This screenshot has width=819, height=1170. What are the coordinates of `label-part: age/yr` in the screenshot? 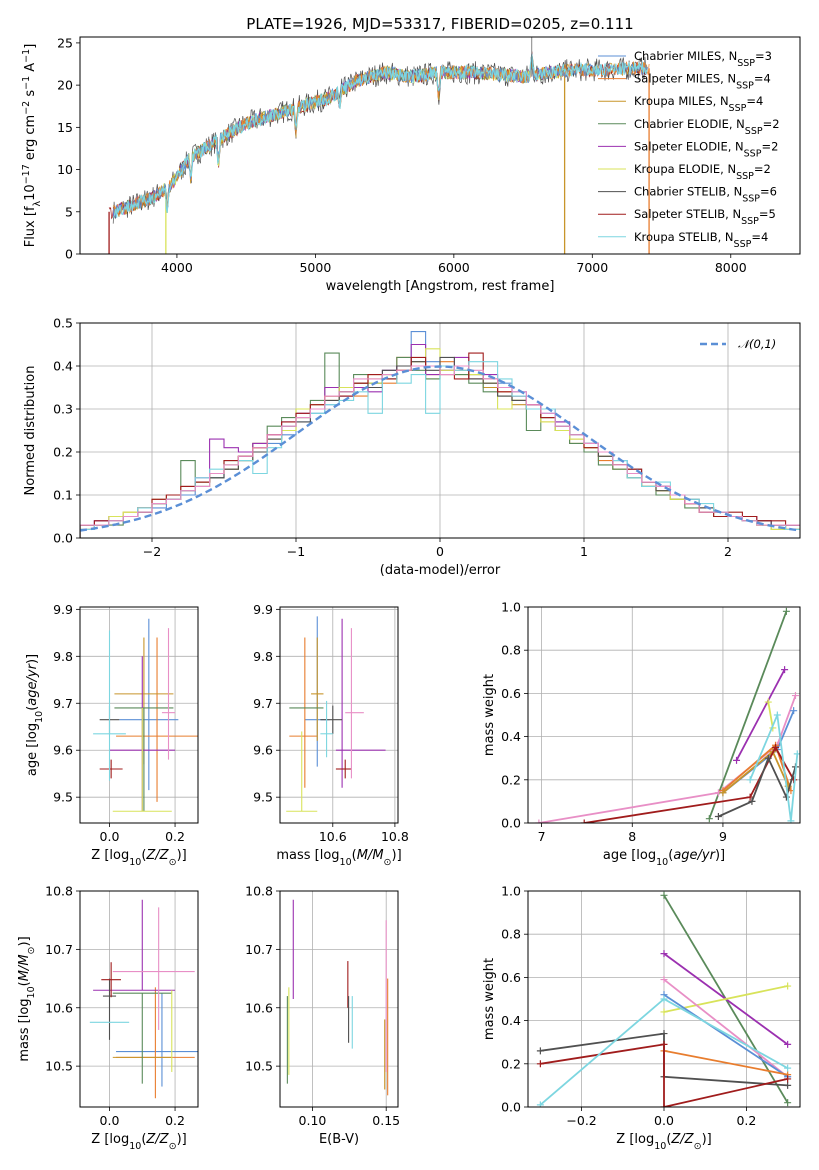 It's located at (32, 683).